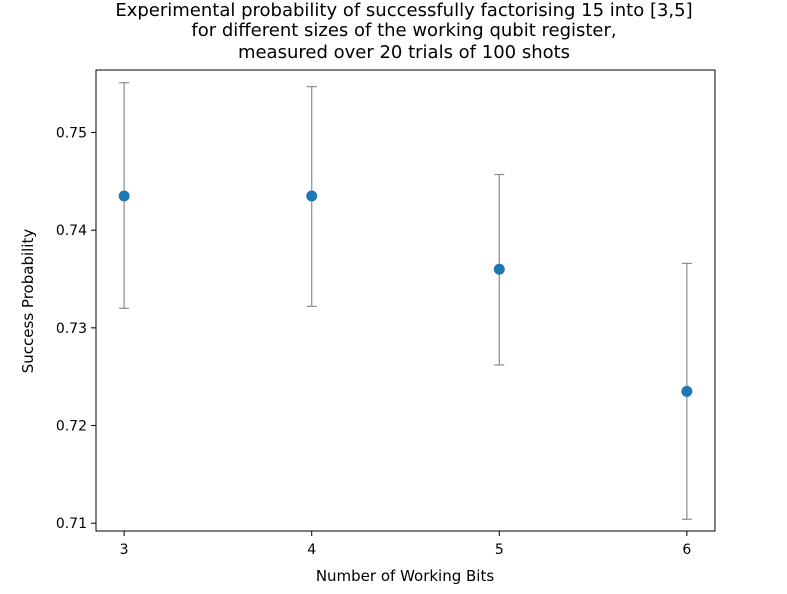 This screenshot has height=594, width=787. What do you see at coordinates (28, 301) in the screenshot?
I see `y-axis-label: Success Probability` at bounding box center [28, 301].